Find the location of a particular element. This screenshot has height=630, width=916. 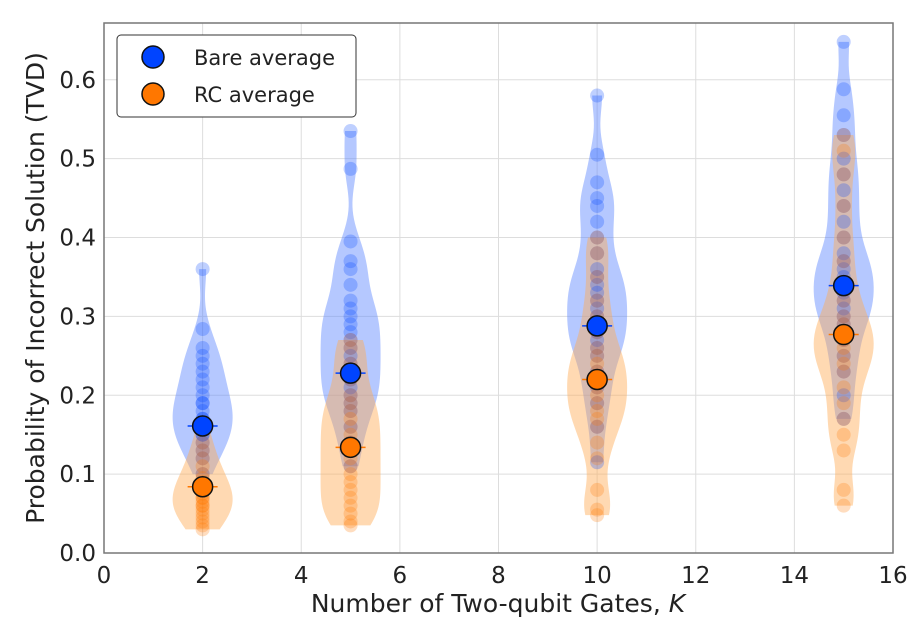

violin-bare-k5 is located at coordinates (350, 299).